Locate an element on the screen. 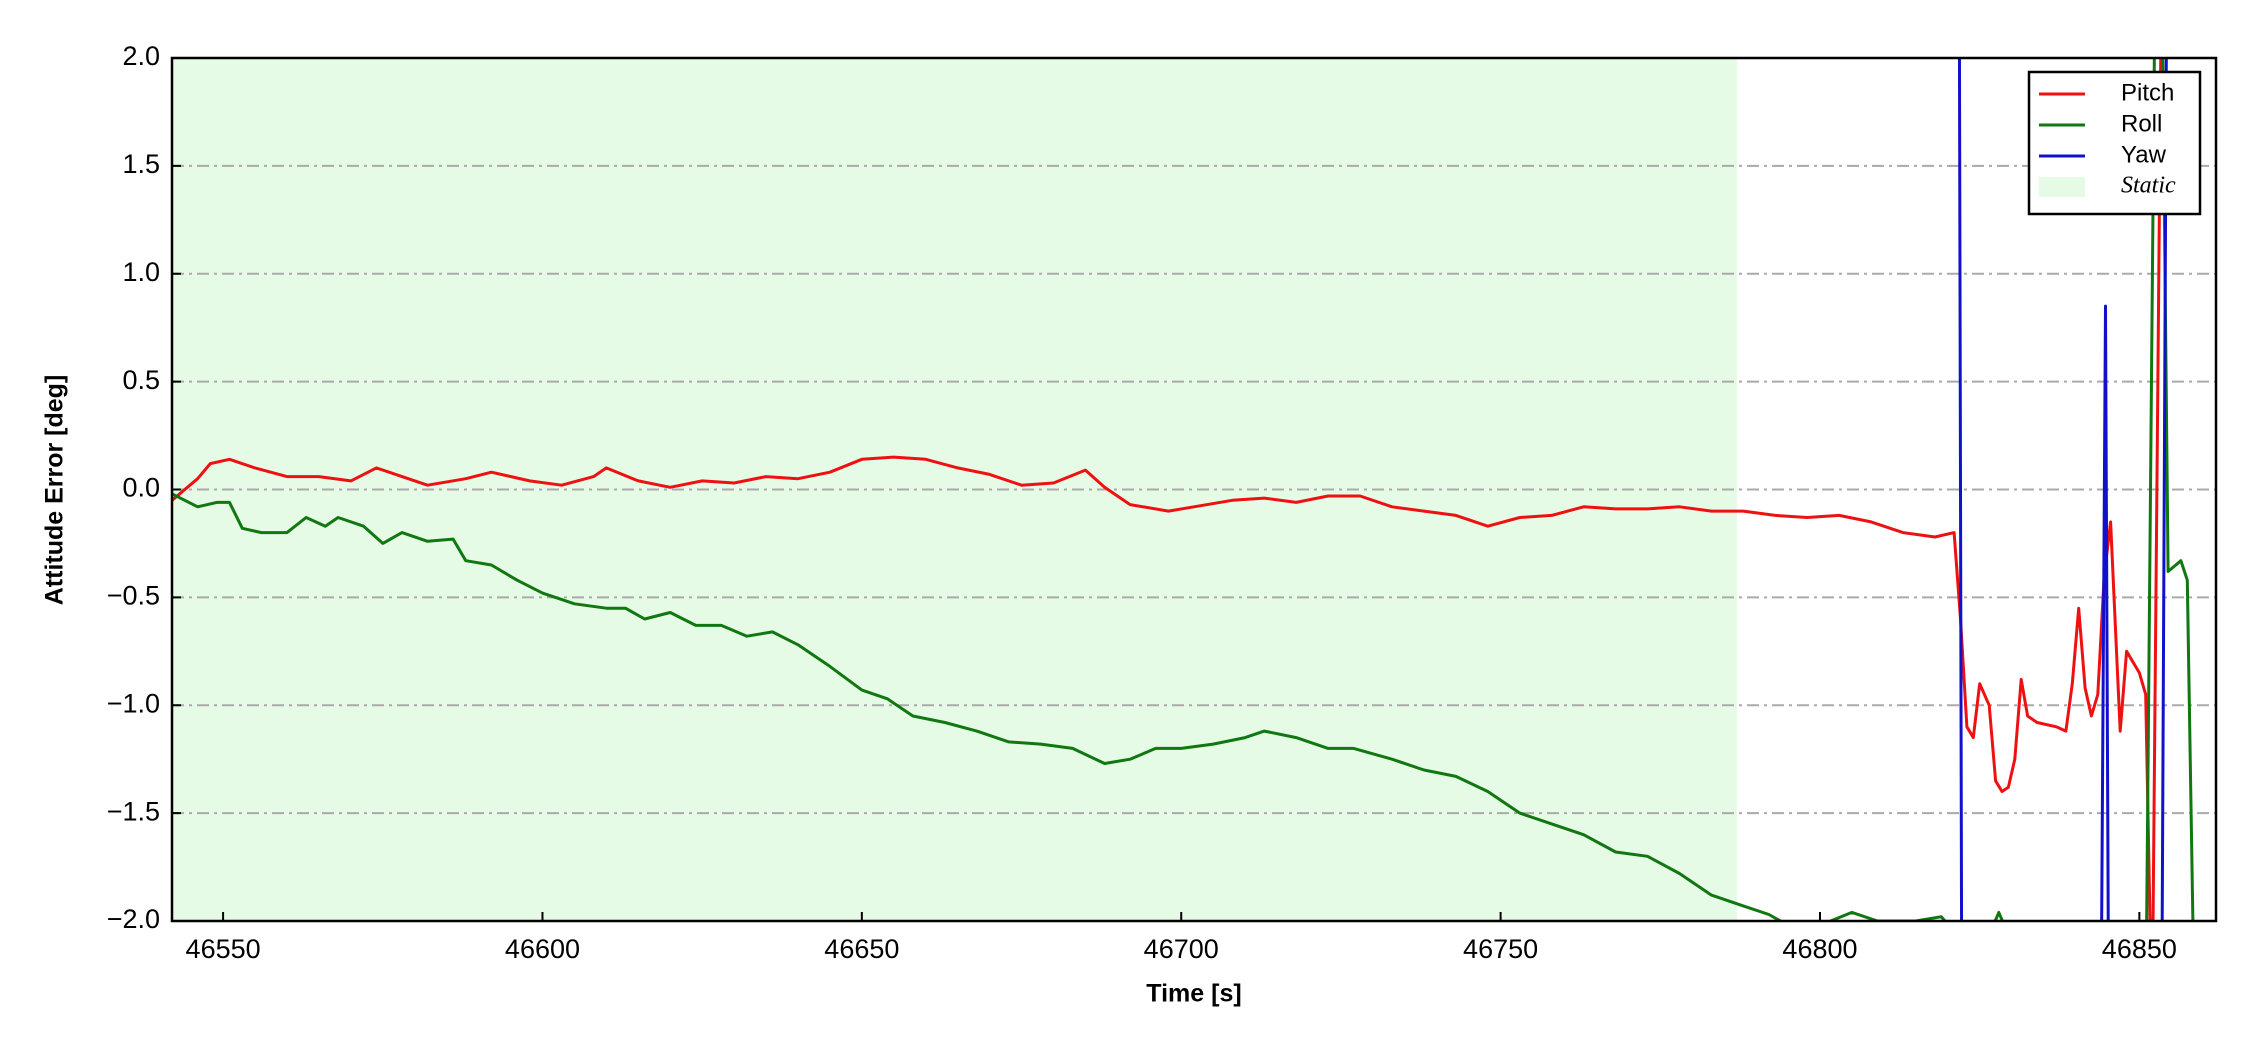  legend-label: Yaw is located at coordinates (2144, 154).